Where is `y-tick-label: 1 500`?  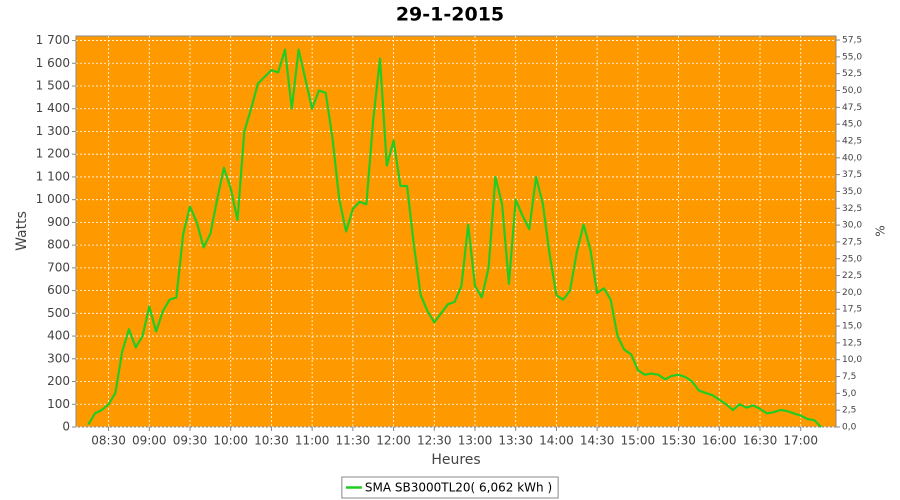 y-tick-label: 1 500 is located at coordinates (53, 86).